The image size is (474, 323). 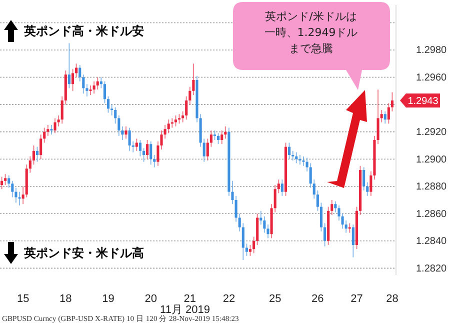 I want to click on x-tick-label: 15, so click(x=23, y=298).